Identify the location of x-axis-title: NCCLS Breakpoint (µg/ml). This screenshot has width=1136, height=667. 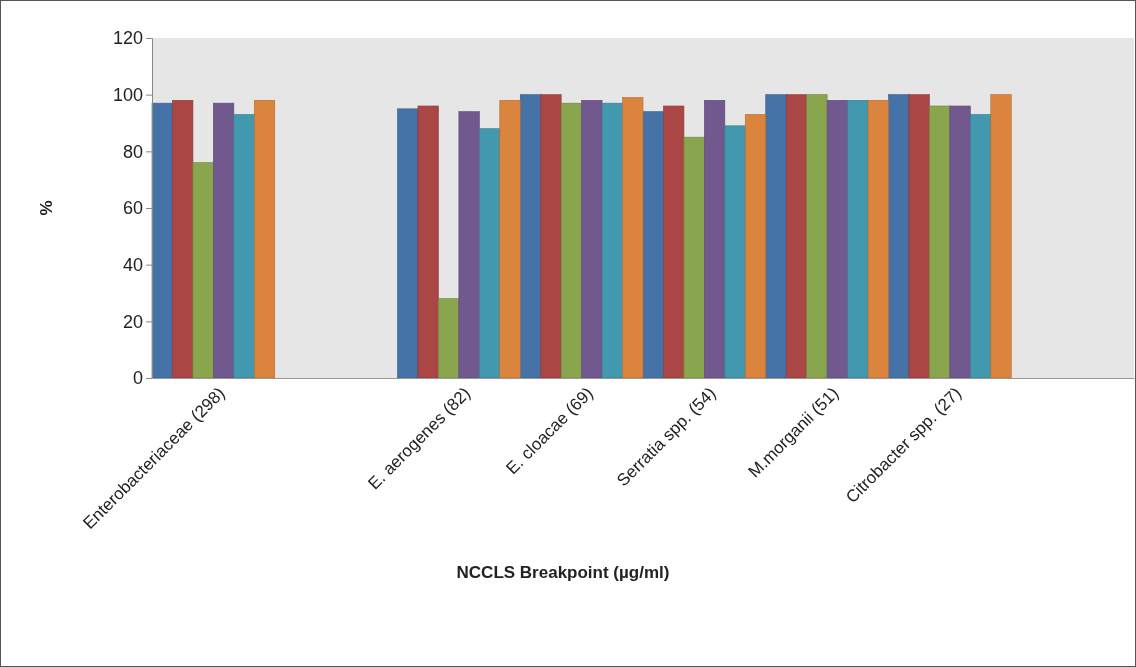
(563, 572).